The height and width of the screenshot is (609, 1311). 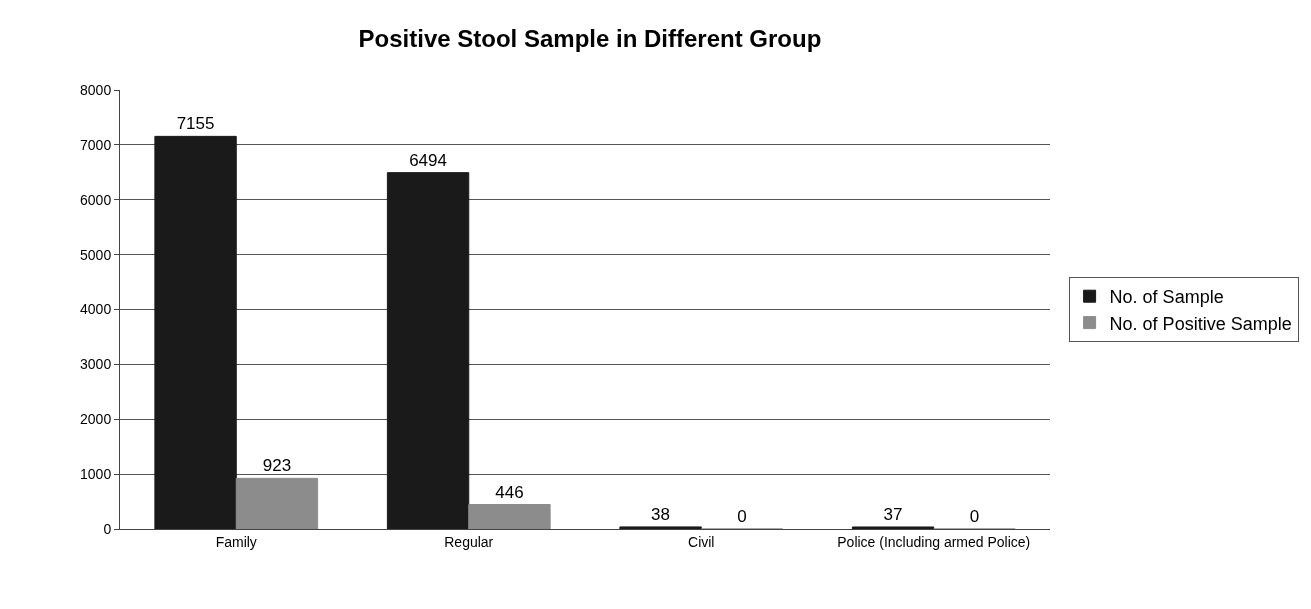 I want to click on y-tick-label: 7000, so click(x=96, y=144).